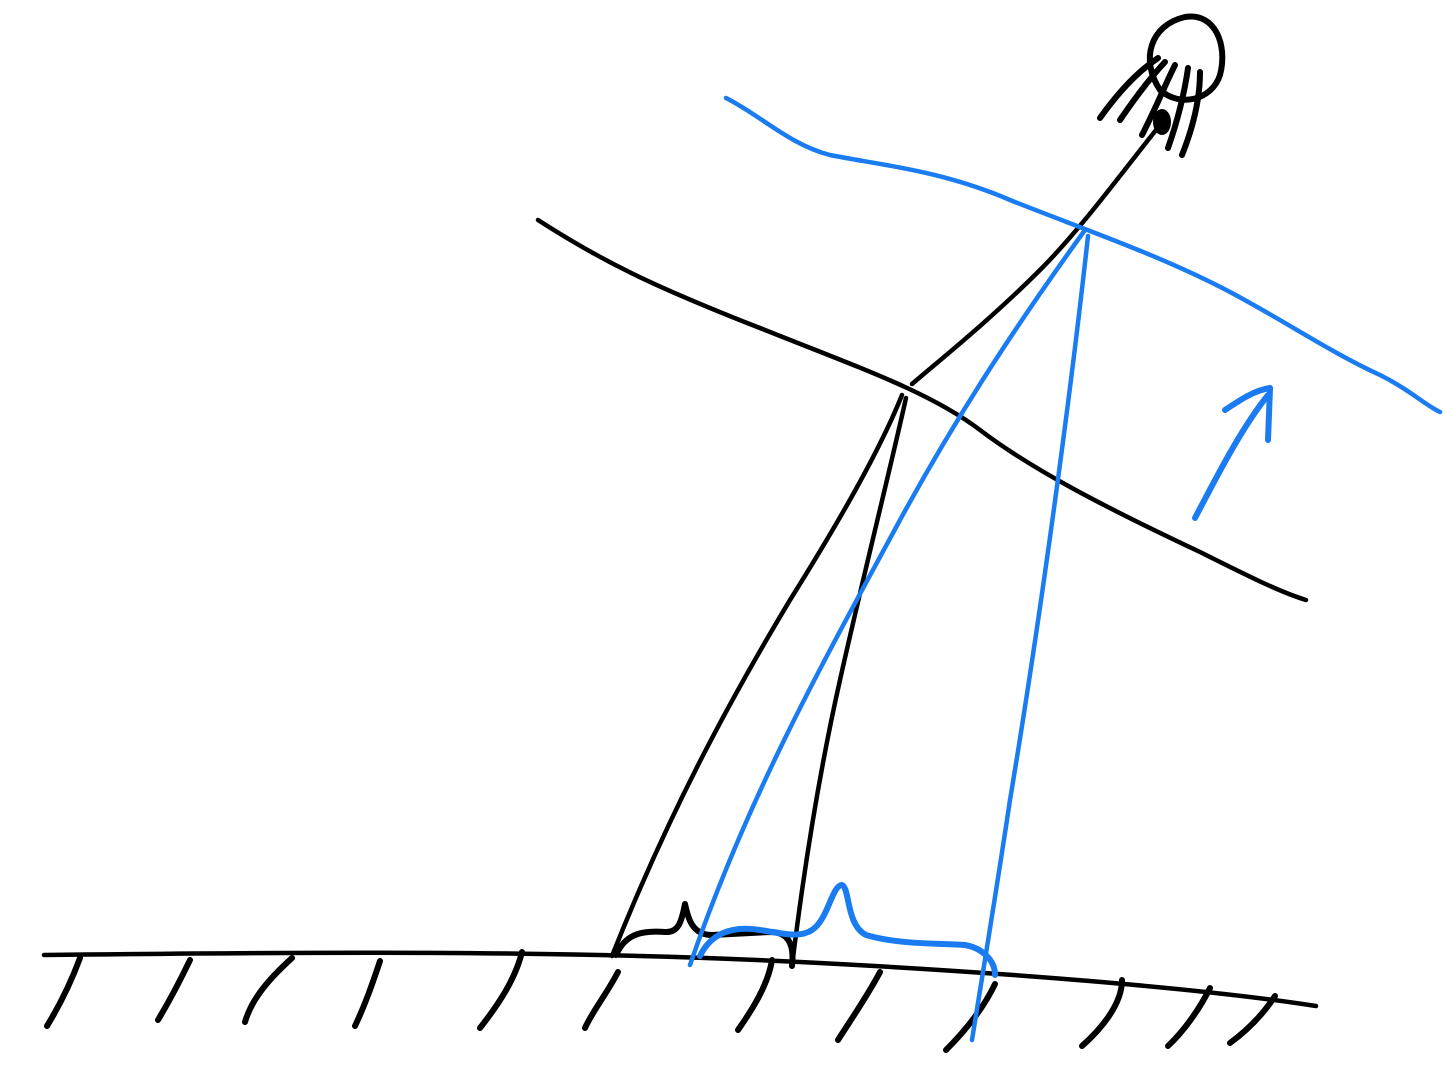  What do you see at coordinates (847, 930) in the screenshot?
I see `blue-footprint-brace` at bounding box center [847, 930].